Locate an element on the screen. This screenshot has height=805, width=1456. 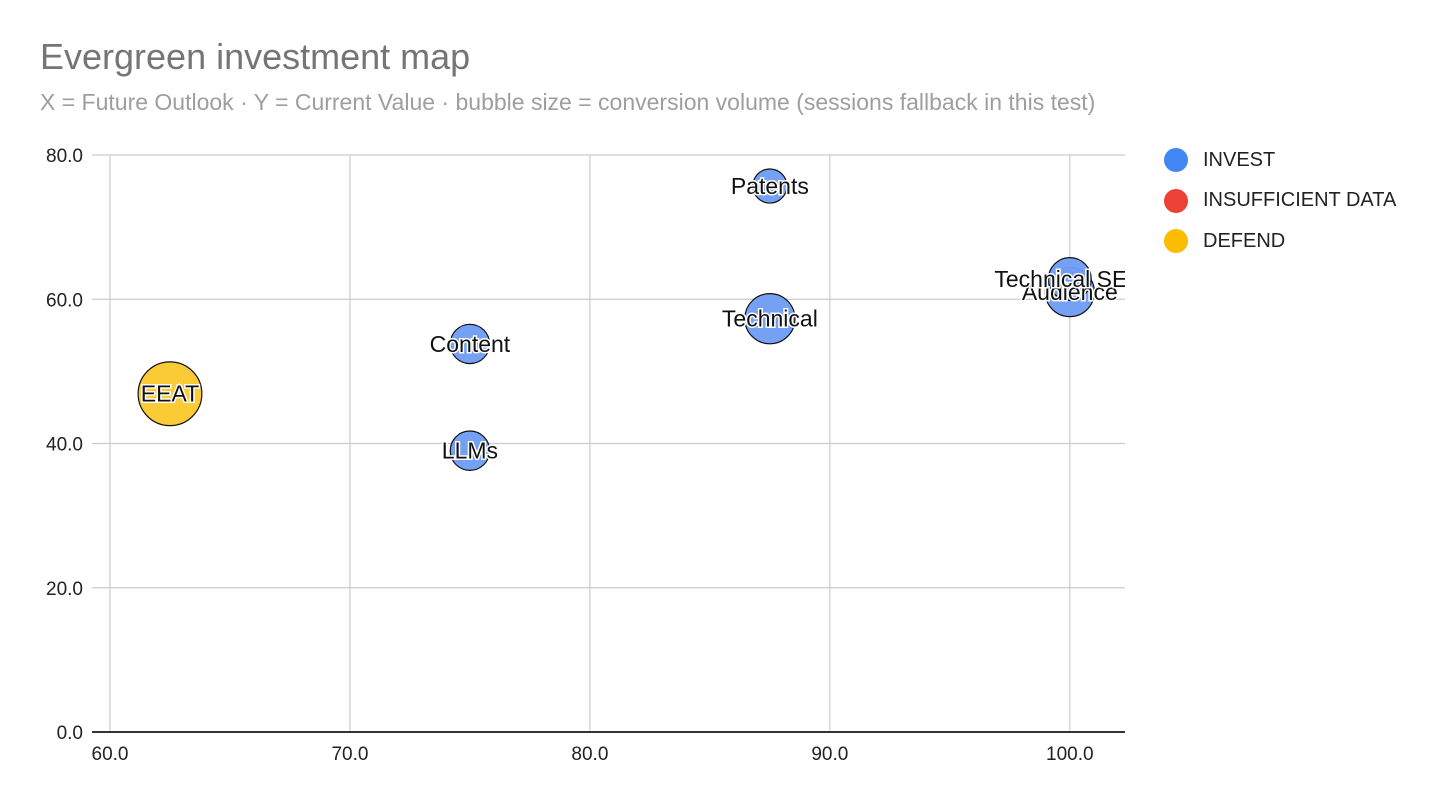
legend-swatch-defend is located at coordinates (1176, 241).